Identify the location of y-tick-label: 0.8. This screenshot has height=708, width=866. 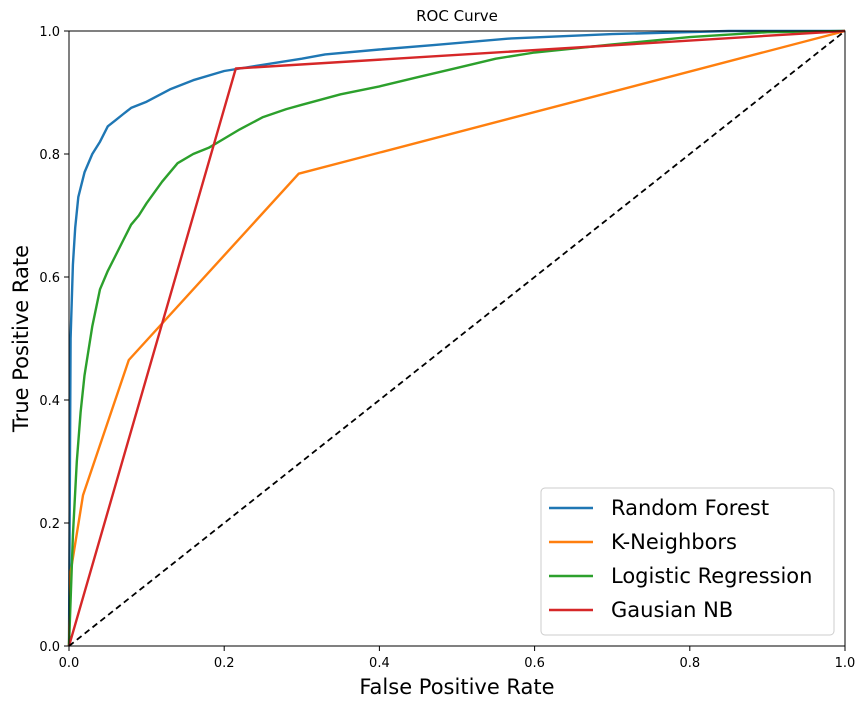
(49, 155).